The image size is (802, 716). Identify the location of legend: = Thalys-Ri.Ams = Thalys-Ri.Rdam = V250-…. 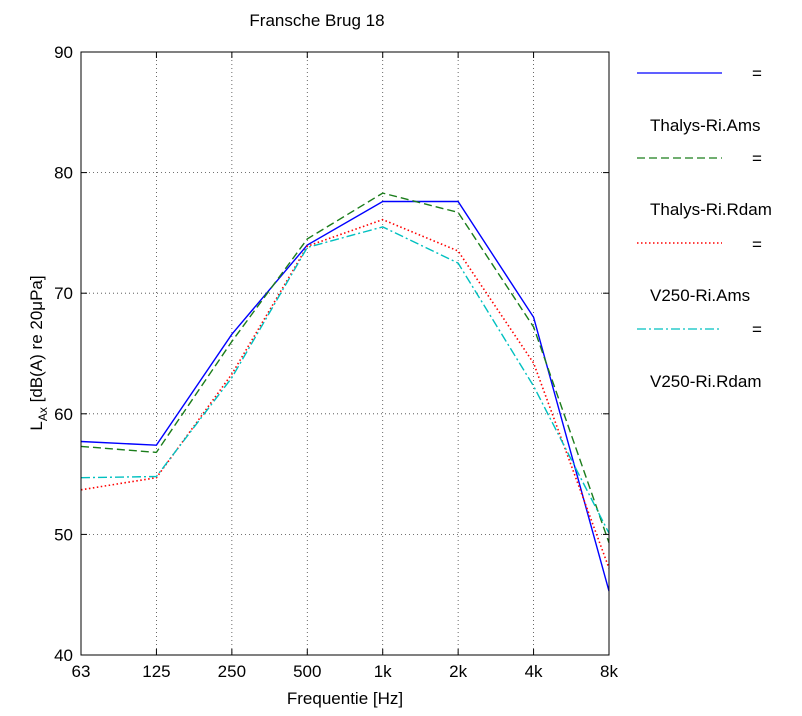
(704, 227).